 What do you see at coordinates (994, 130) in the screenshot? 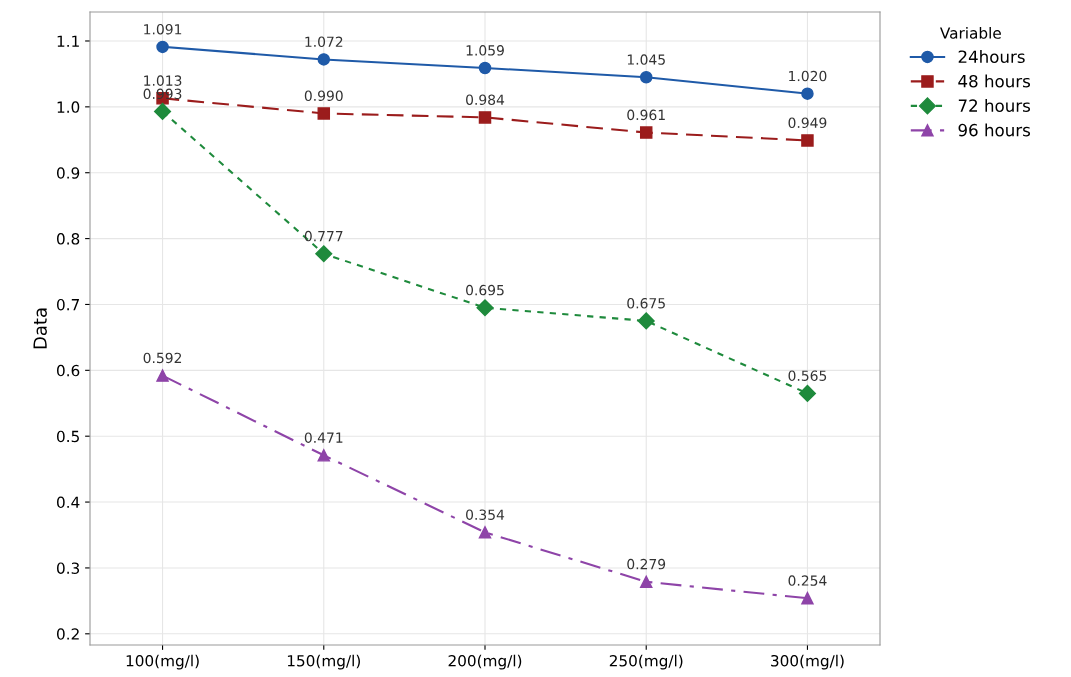
I see `legend-label: 96 hours` at bounding box center [994, 130].